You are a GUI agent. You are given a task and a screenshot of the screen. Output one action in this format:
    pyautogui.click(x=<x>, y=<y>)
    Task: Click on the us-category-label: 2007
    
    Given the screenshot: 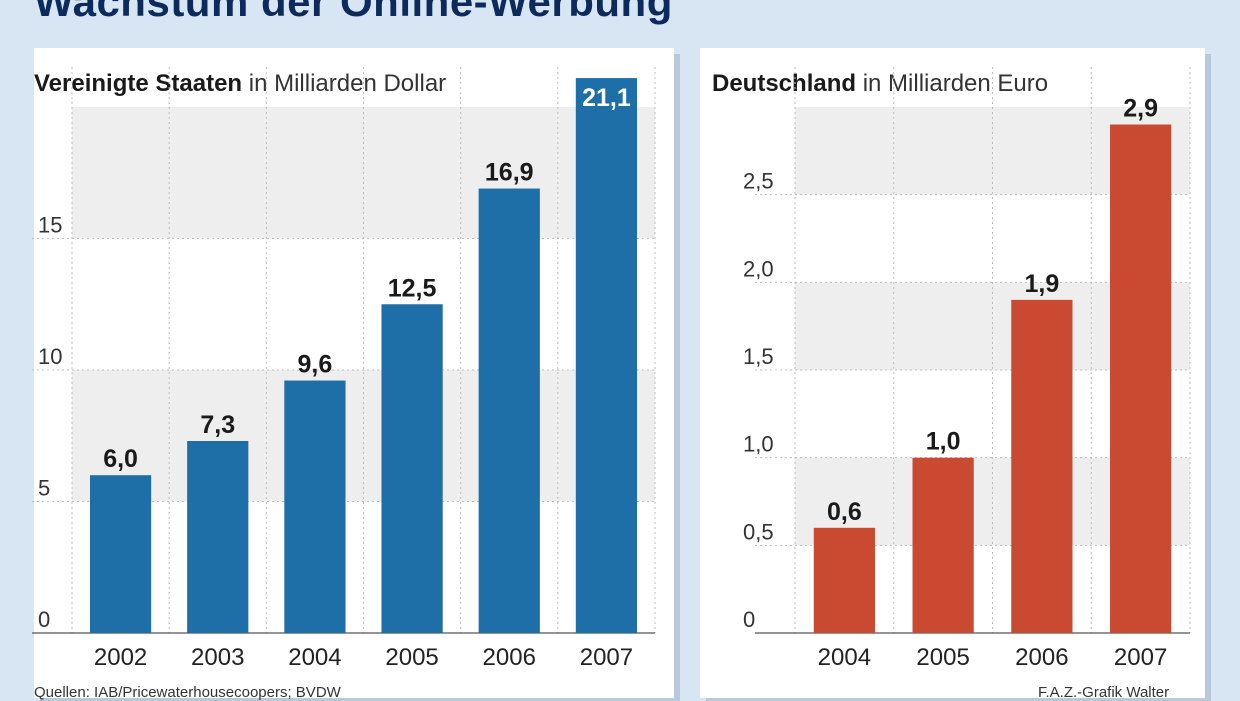 What is the action you would take?
    pyautogui.click(x=606, y=657)
    